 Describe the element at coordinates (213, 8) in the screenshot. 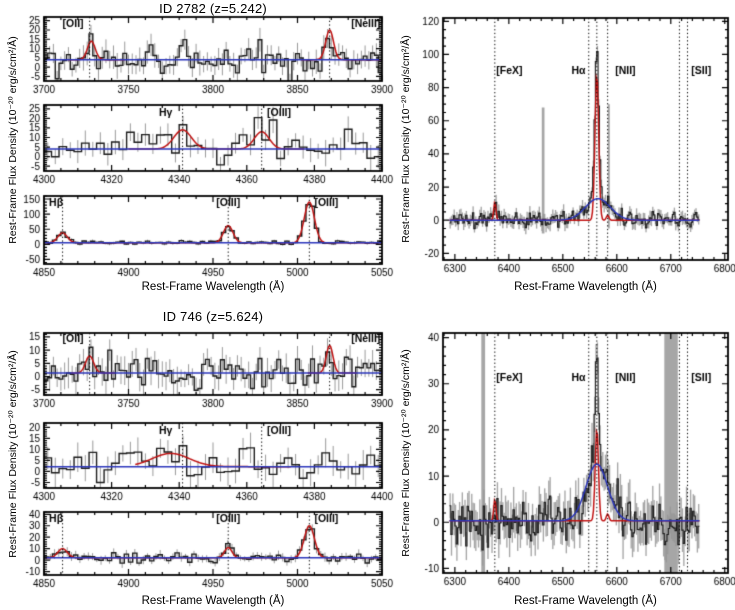

I see `panel-title-id2782: ID 2782 (z=5.242)` at that location.